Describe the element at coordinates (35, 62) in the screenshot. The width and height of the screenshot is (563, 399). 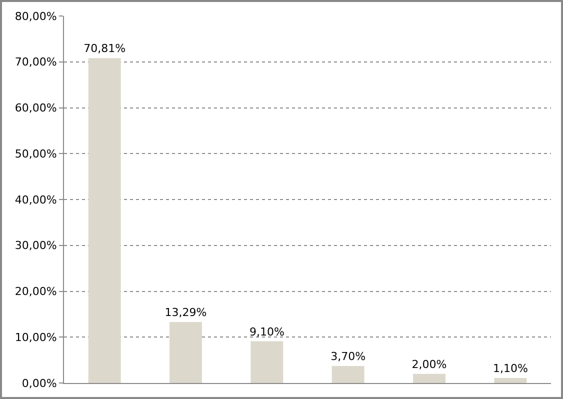
I see `y-tick-label: 70,00%` at that location.